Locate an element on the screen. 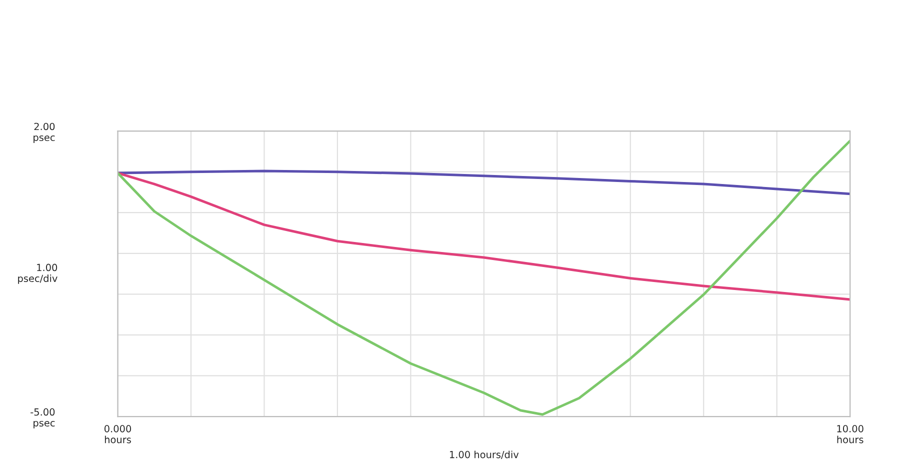 This screenshot has width=920, height=468. x-axis-title: 1.00 hours/div is located at coordinates (484, 454).